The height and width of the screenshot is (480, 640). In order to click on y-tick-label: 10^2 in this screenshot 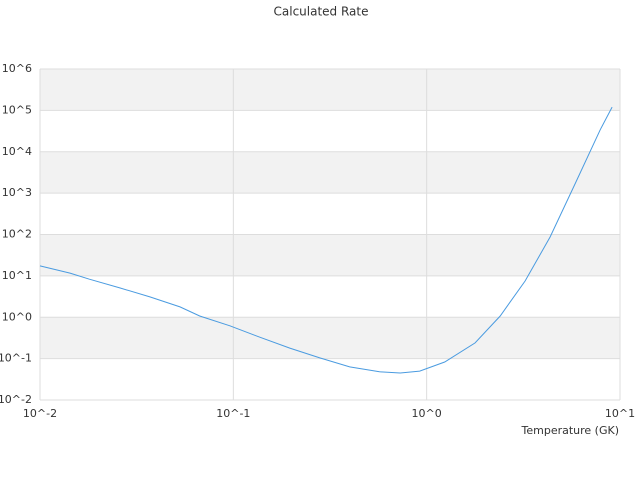, I will do `click(17, 234)`.